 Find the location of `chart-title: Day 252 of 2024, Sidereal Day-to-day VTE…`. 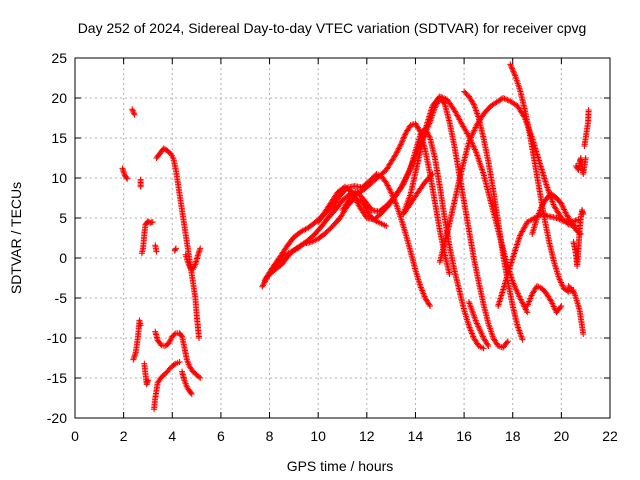

chart-title: Day 252 of 2024, Sidereal Day-to-day VTE… is located at coordinates (332, 28).